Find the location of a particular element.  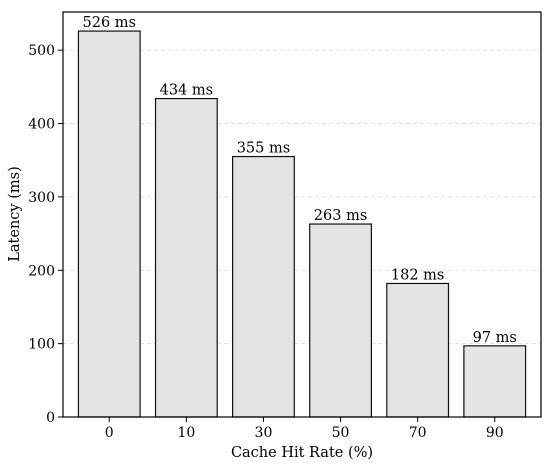

y-tick-label: 100 is located at coordinates (41, 345).